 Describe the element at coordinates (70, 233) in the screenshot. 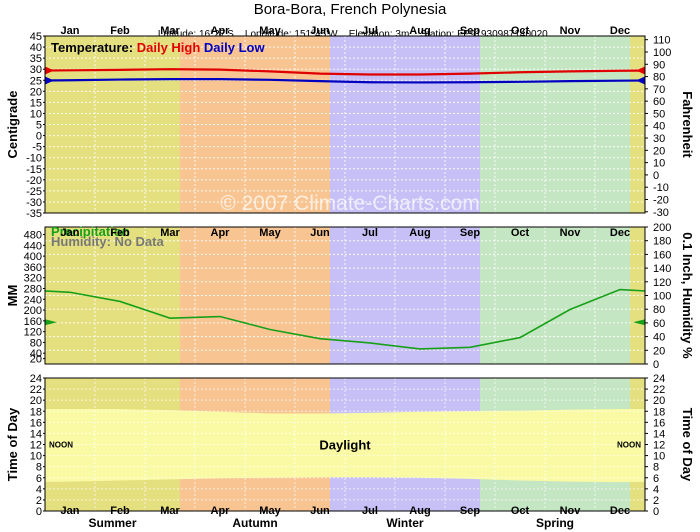

I see `month-label-precipitation: Jan` at that location.